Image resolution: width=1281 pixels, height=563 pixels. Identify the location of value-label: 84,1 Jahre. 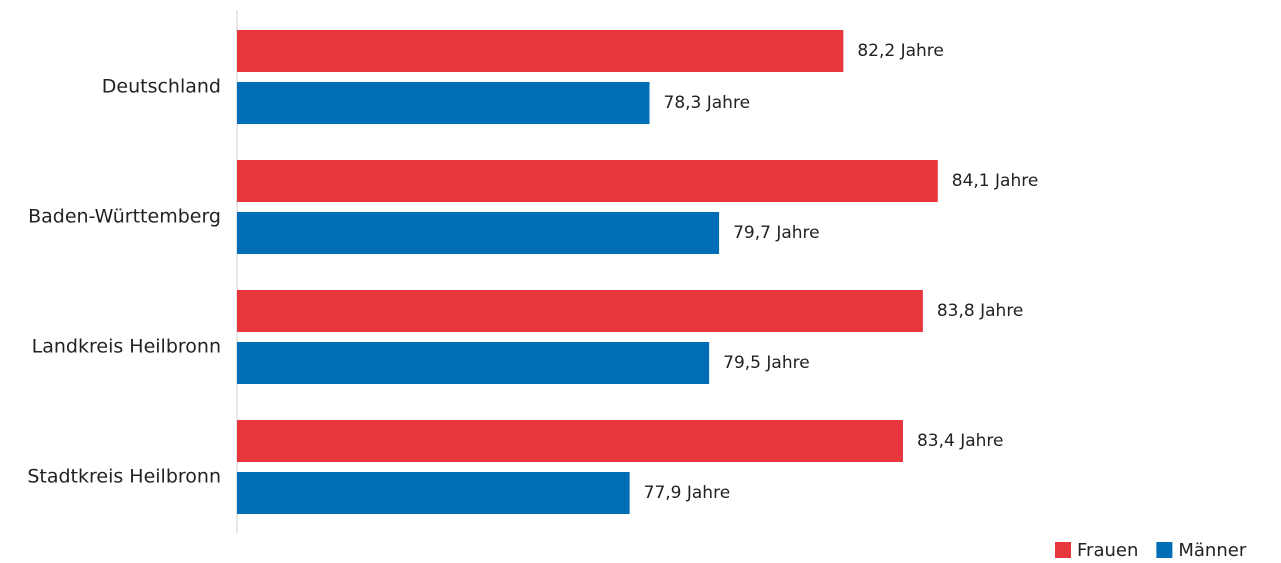
(995, 181).